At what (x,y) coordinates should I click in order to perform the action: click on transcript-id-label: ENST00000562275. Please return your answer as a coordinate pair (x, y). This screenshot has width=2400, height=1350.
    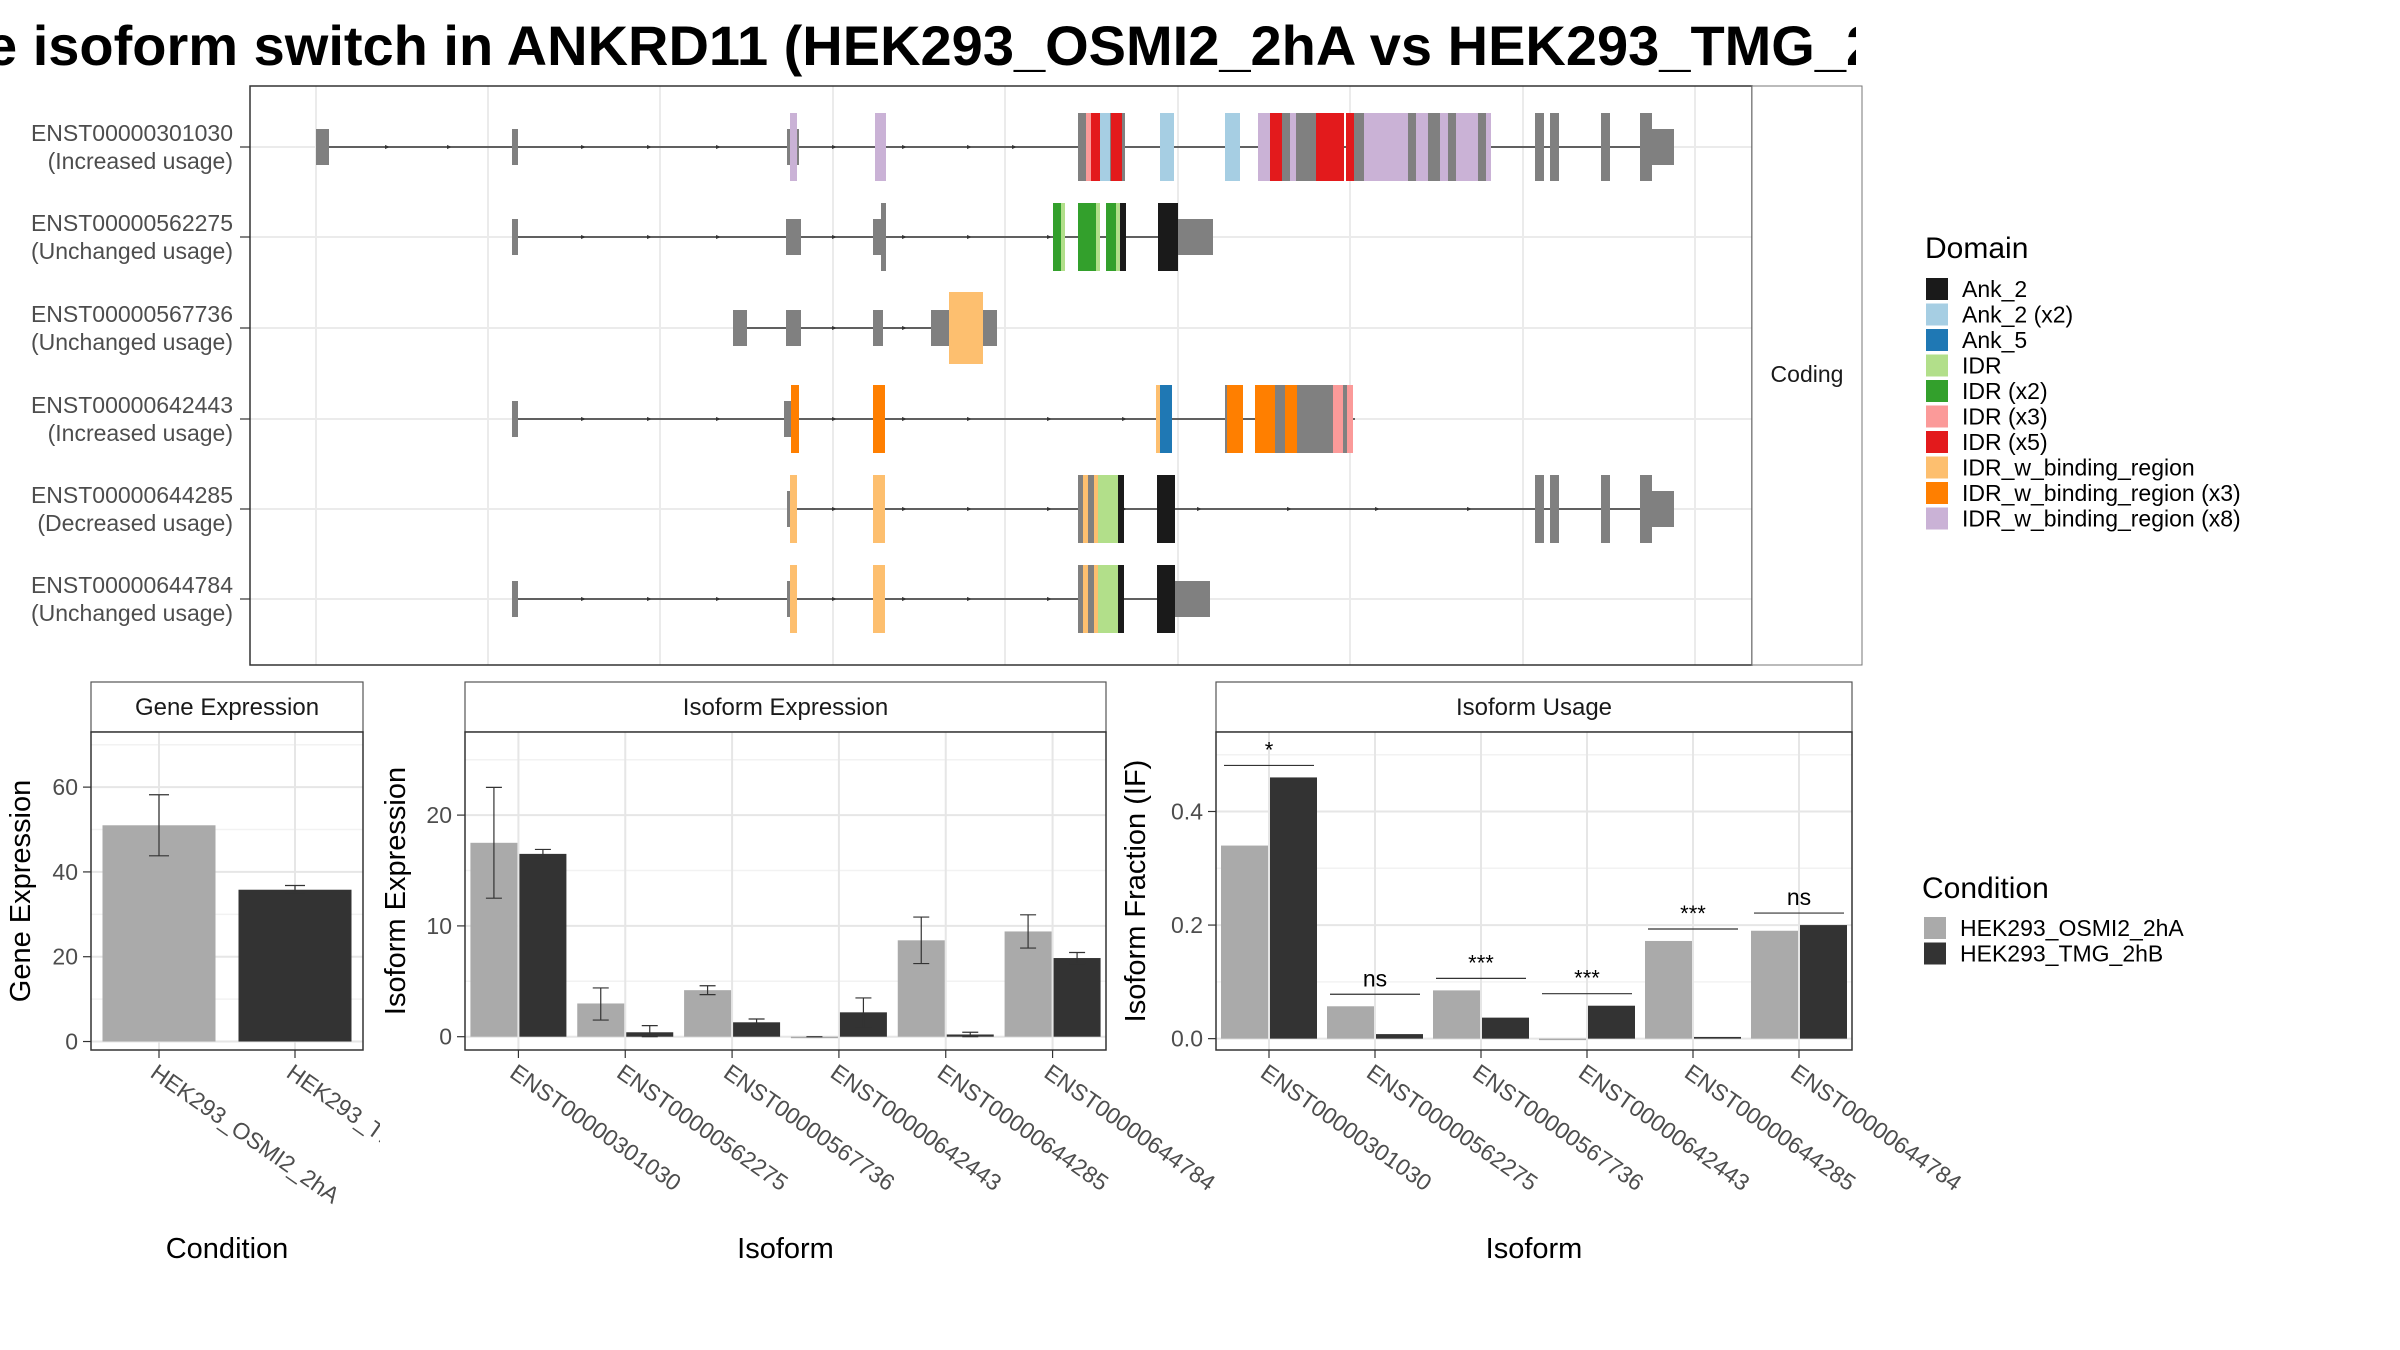
    Looking at the image, I should click on (132, 223).